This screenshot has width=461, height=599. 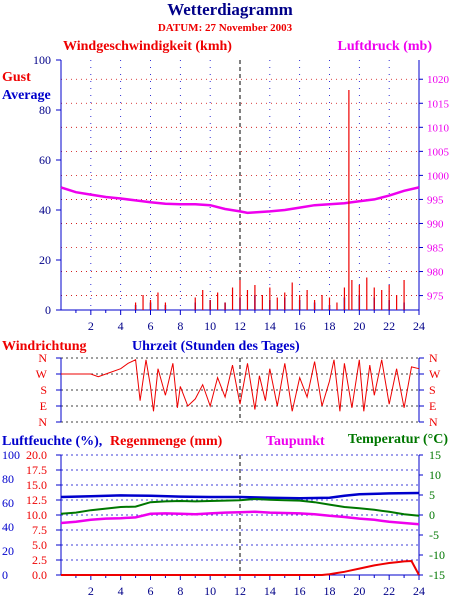 What do you see at coordinates (180, 591) in the screenshot?
I see `climate-panel-x-tick-label: 8` at bounding box center [180, 591].